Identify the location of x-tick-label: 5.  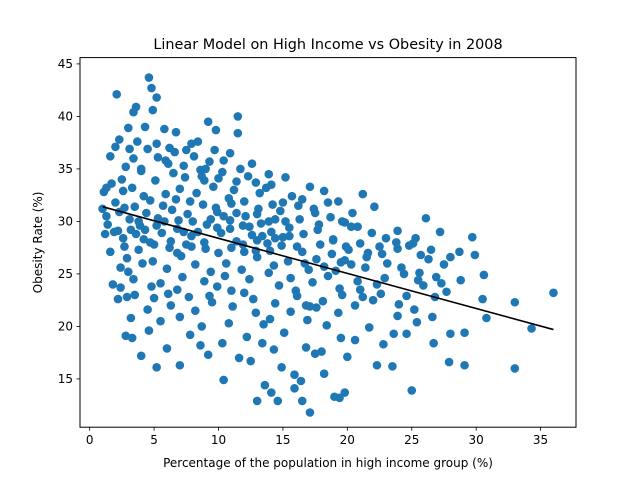
(154, 440).